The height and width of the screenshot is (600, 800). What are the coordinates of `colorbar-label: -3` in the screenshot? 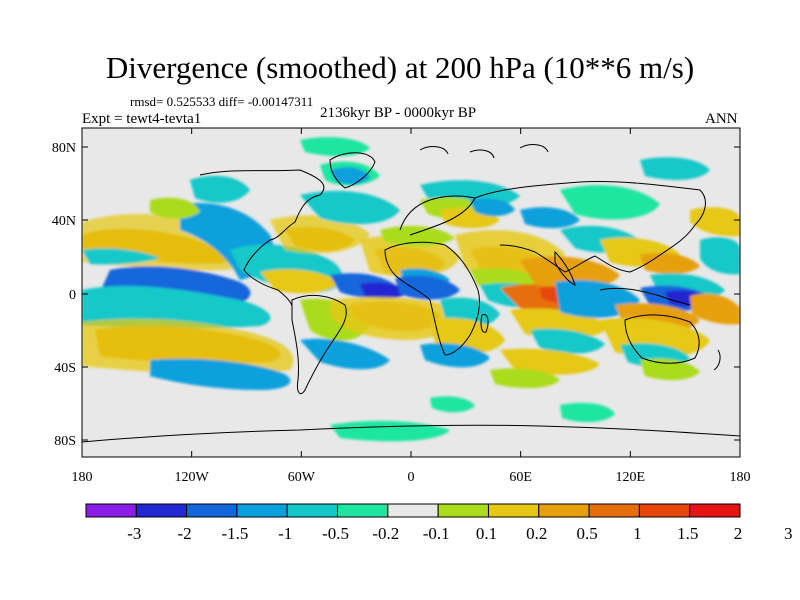 It's located at (134, 533).